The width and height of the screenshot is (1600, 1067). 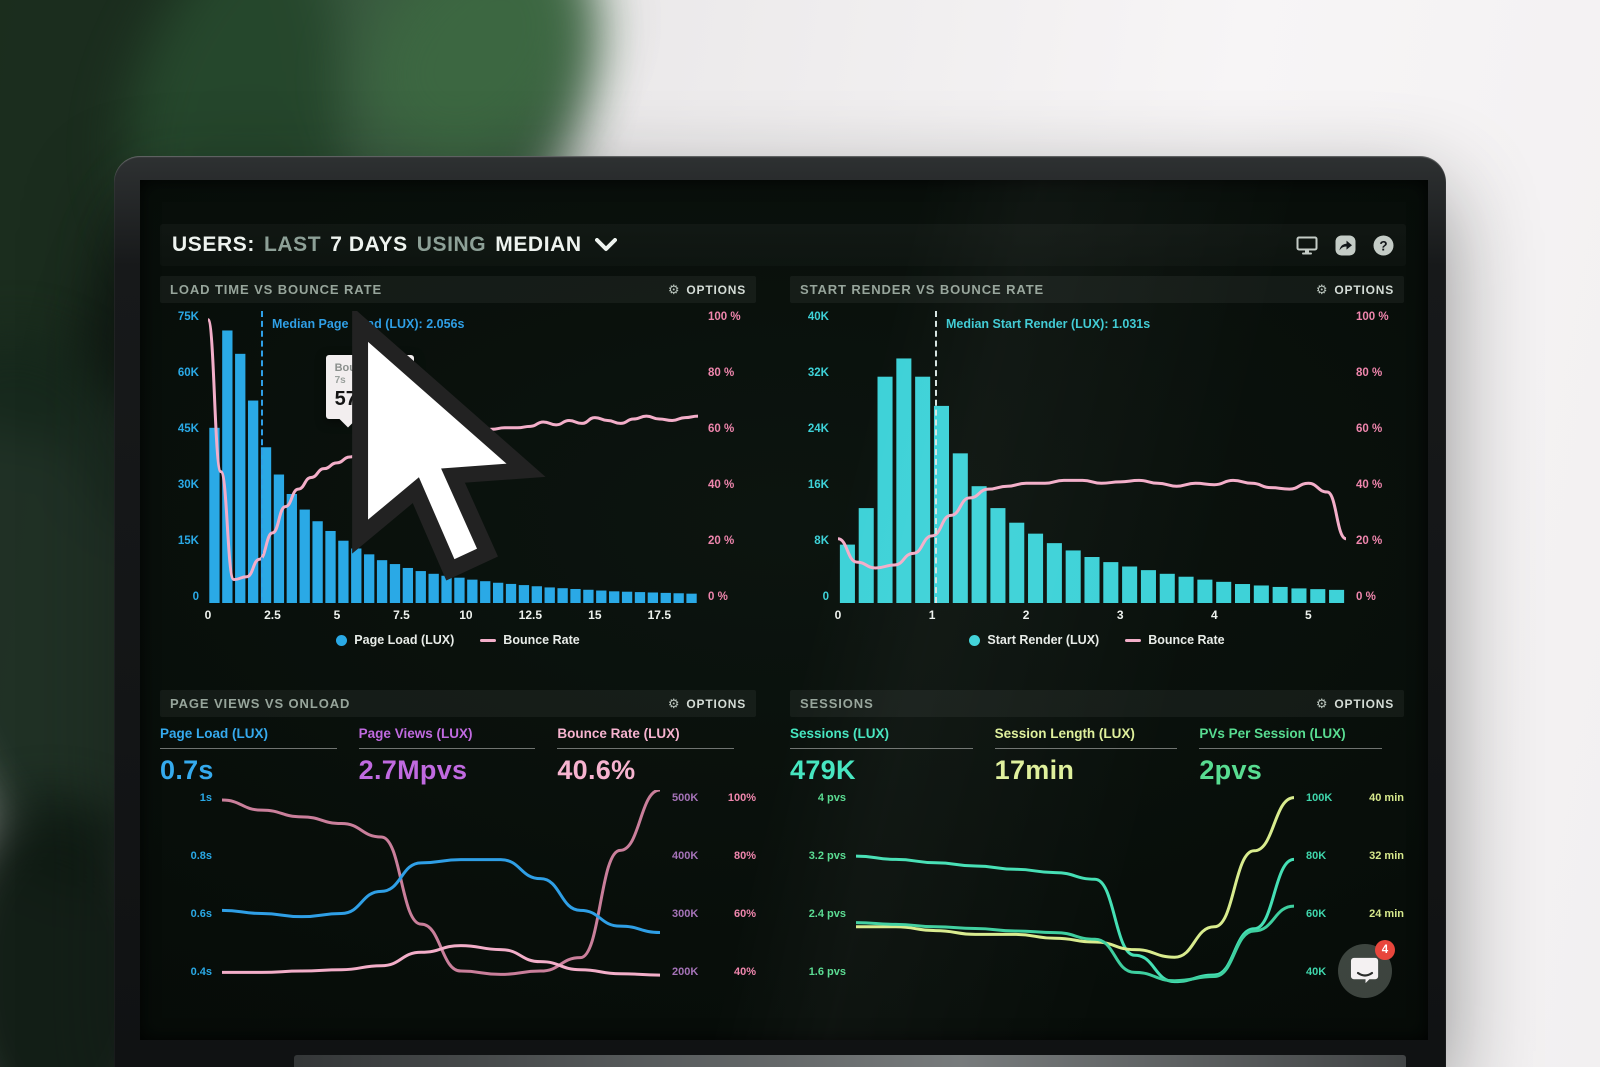 What do you see at coordinates (458, 703) in the screenshot?
I see `panel-header: PAGE VIEWS VS ONLOAD ⚙ OPTIONS` at bounding box center [458, 703].